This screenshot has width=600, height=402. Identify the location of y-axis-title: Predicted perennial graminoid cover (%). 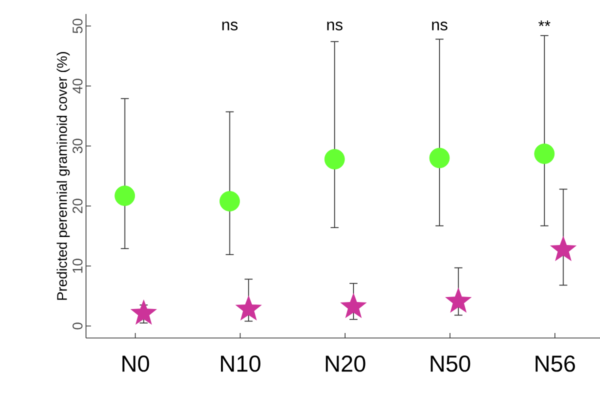
(63, 176).